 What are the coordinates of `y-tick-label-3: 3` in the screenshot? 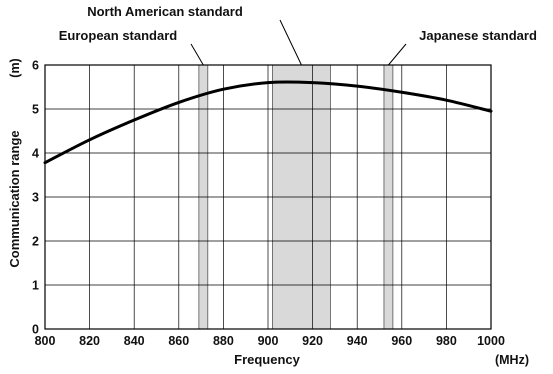 It's located at (35, 198).